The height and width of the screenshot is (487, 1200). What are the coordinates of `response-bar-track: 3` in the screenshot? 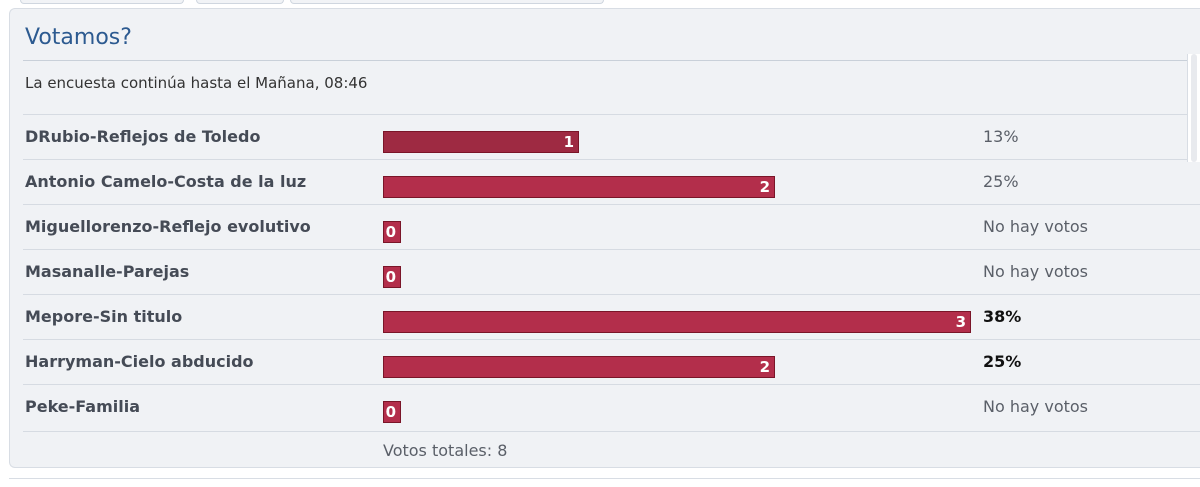 It's located at (677, 322).